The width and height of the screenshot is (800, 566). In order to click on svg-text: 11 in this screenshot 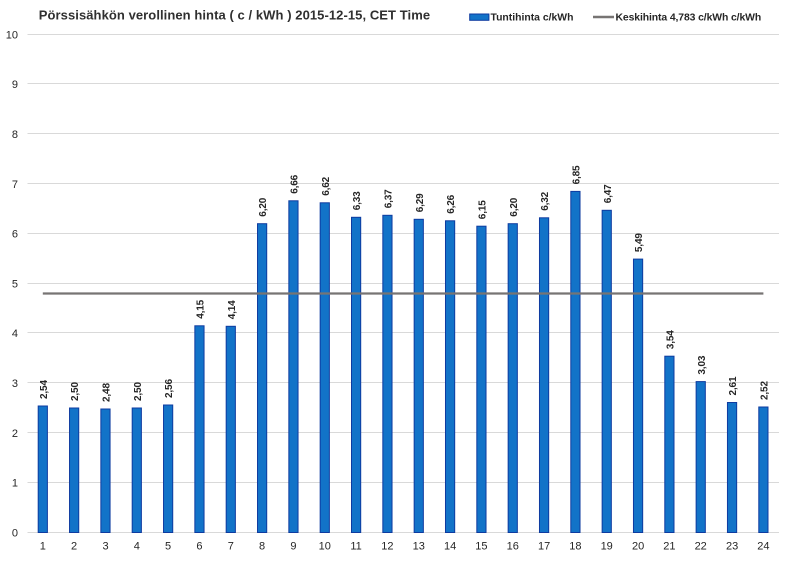, I will do `click(355, 547)`.